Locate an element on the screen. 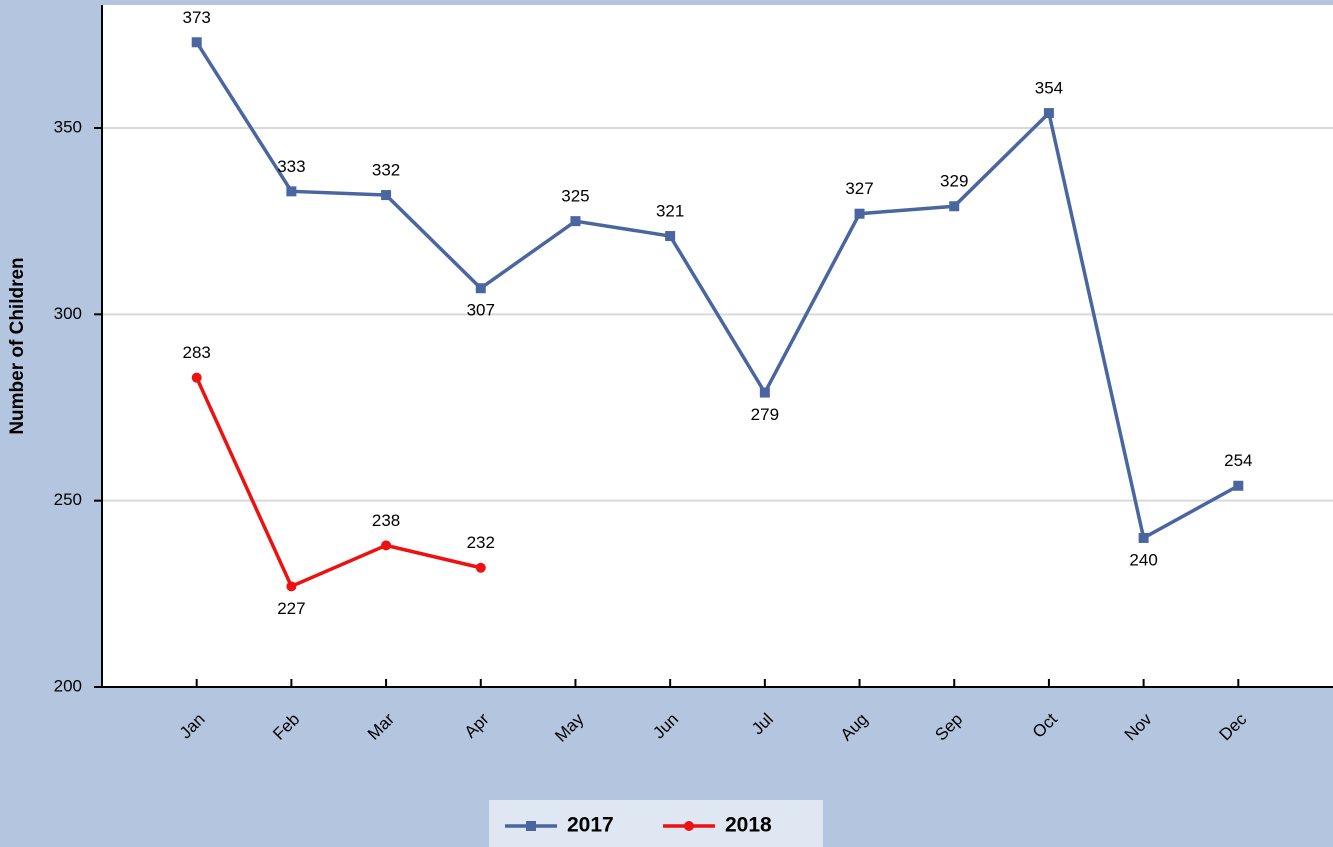 Image resolution: width=1333 pixels, height=847 pixels. data-label: 238 is located at coordinates (386, 520).